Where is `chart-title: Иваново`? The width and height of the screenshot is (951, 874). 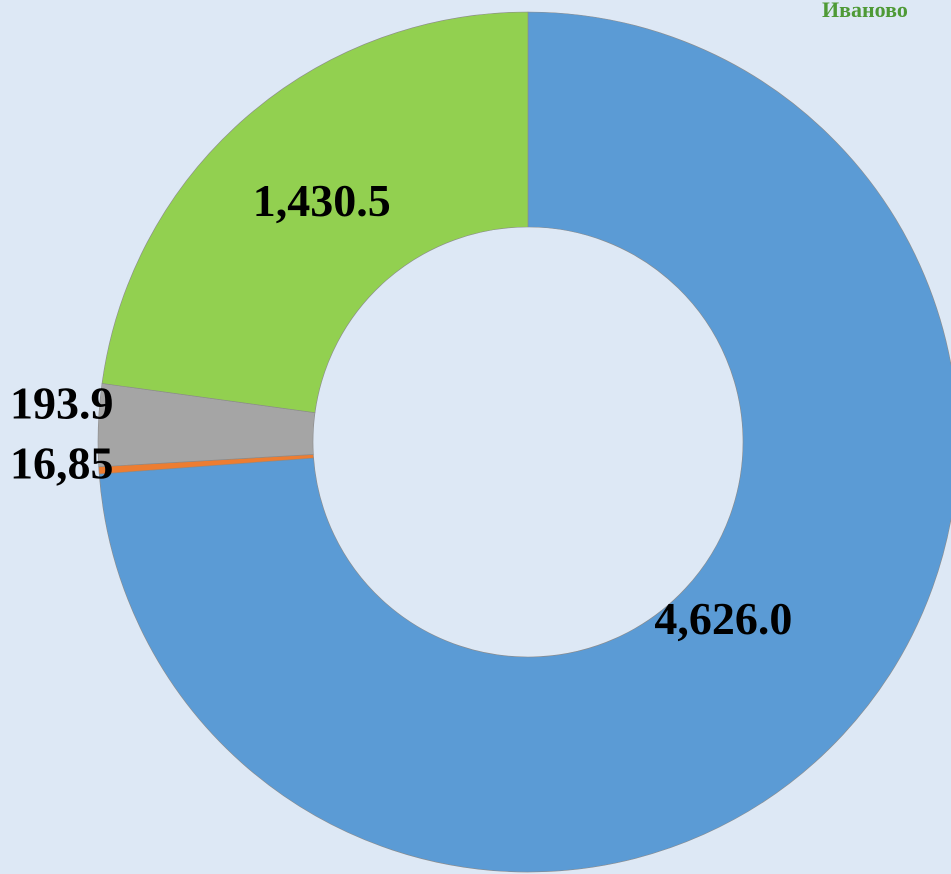 chart-title: Иваново is located at coordinates (865, 11).